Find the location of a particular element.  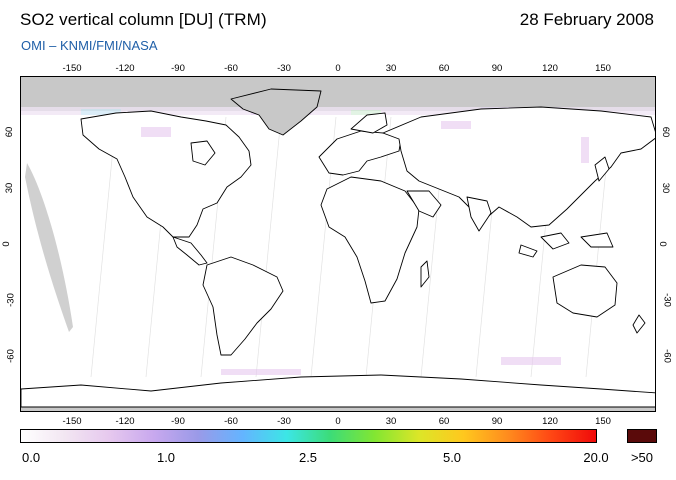

africa is located at coordinates (370, 240).